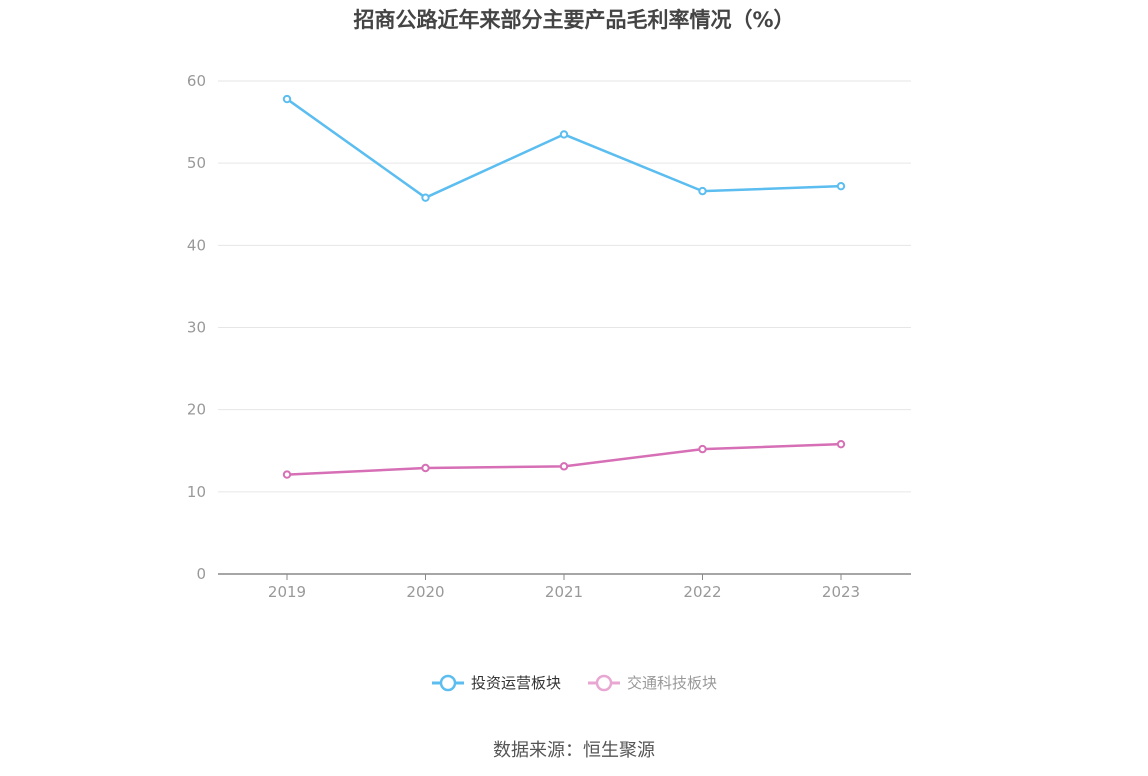 The height and width of the screenshot is (776, 1148). What do you see at coordinates (702, 592) in the screenshot?
I see `x-tick-label: 2022` at bounding box center [702, 592].